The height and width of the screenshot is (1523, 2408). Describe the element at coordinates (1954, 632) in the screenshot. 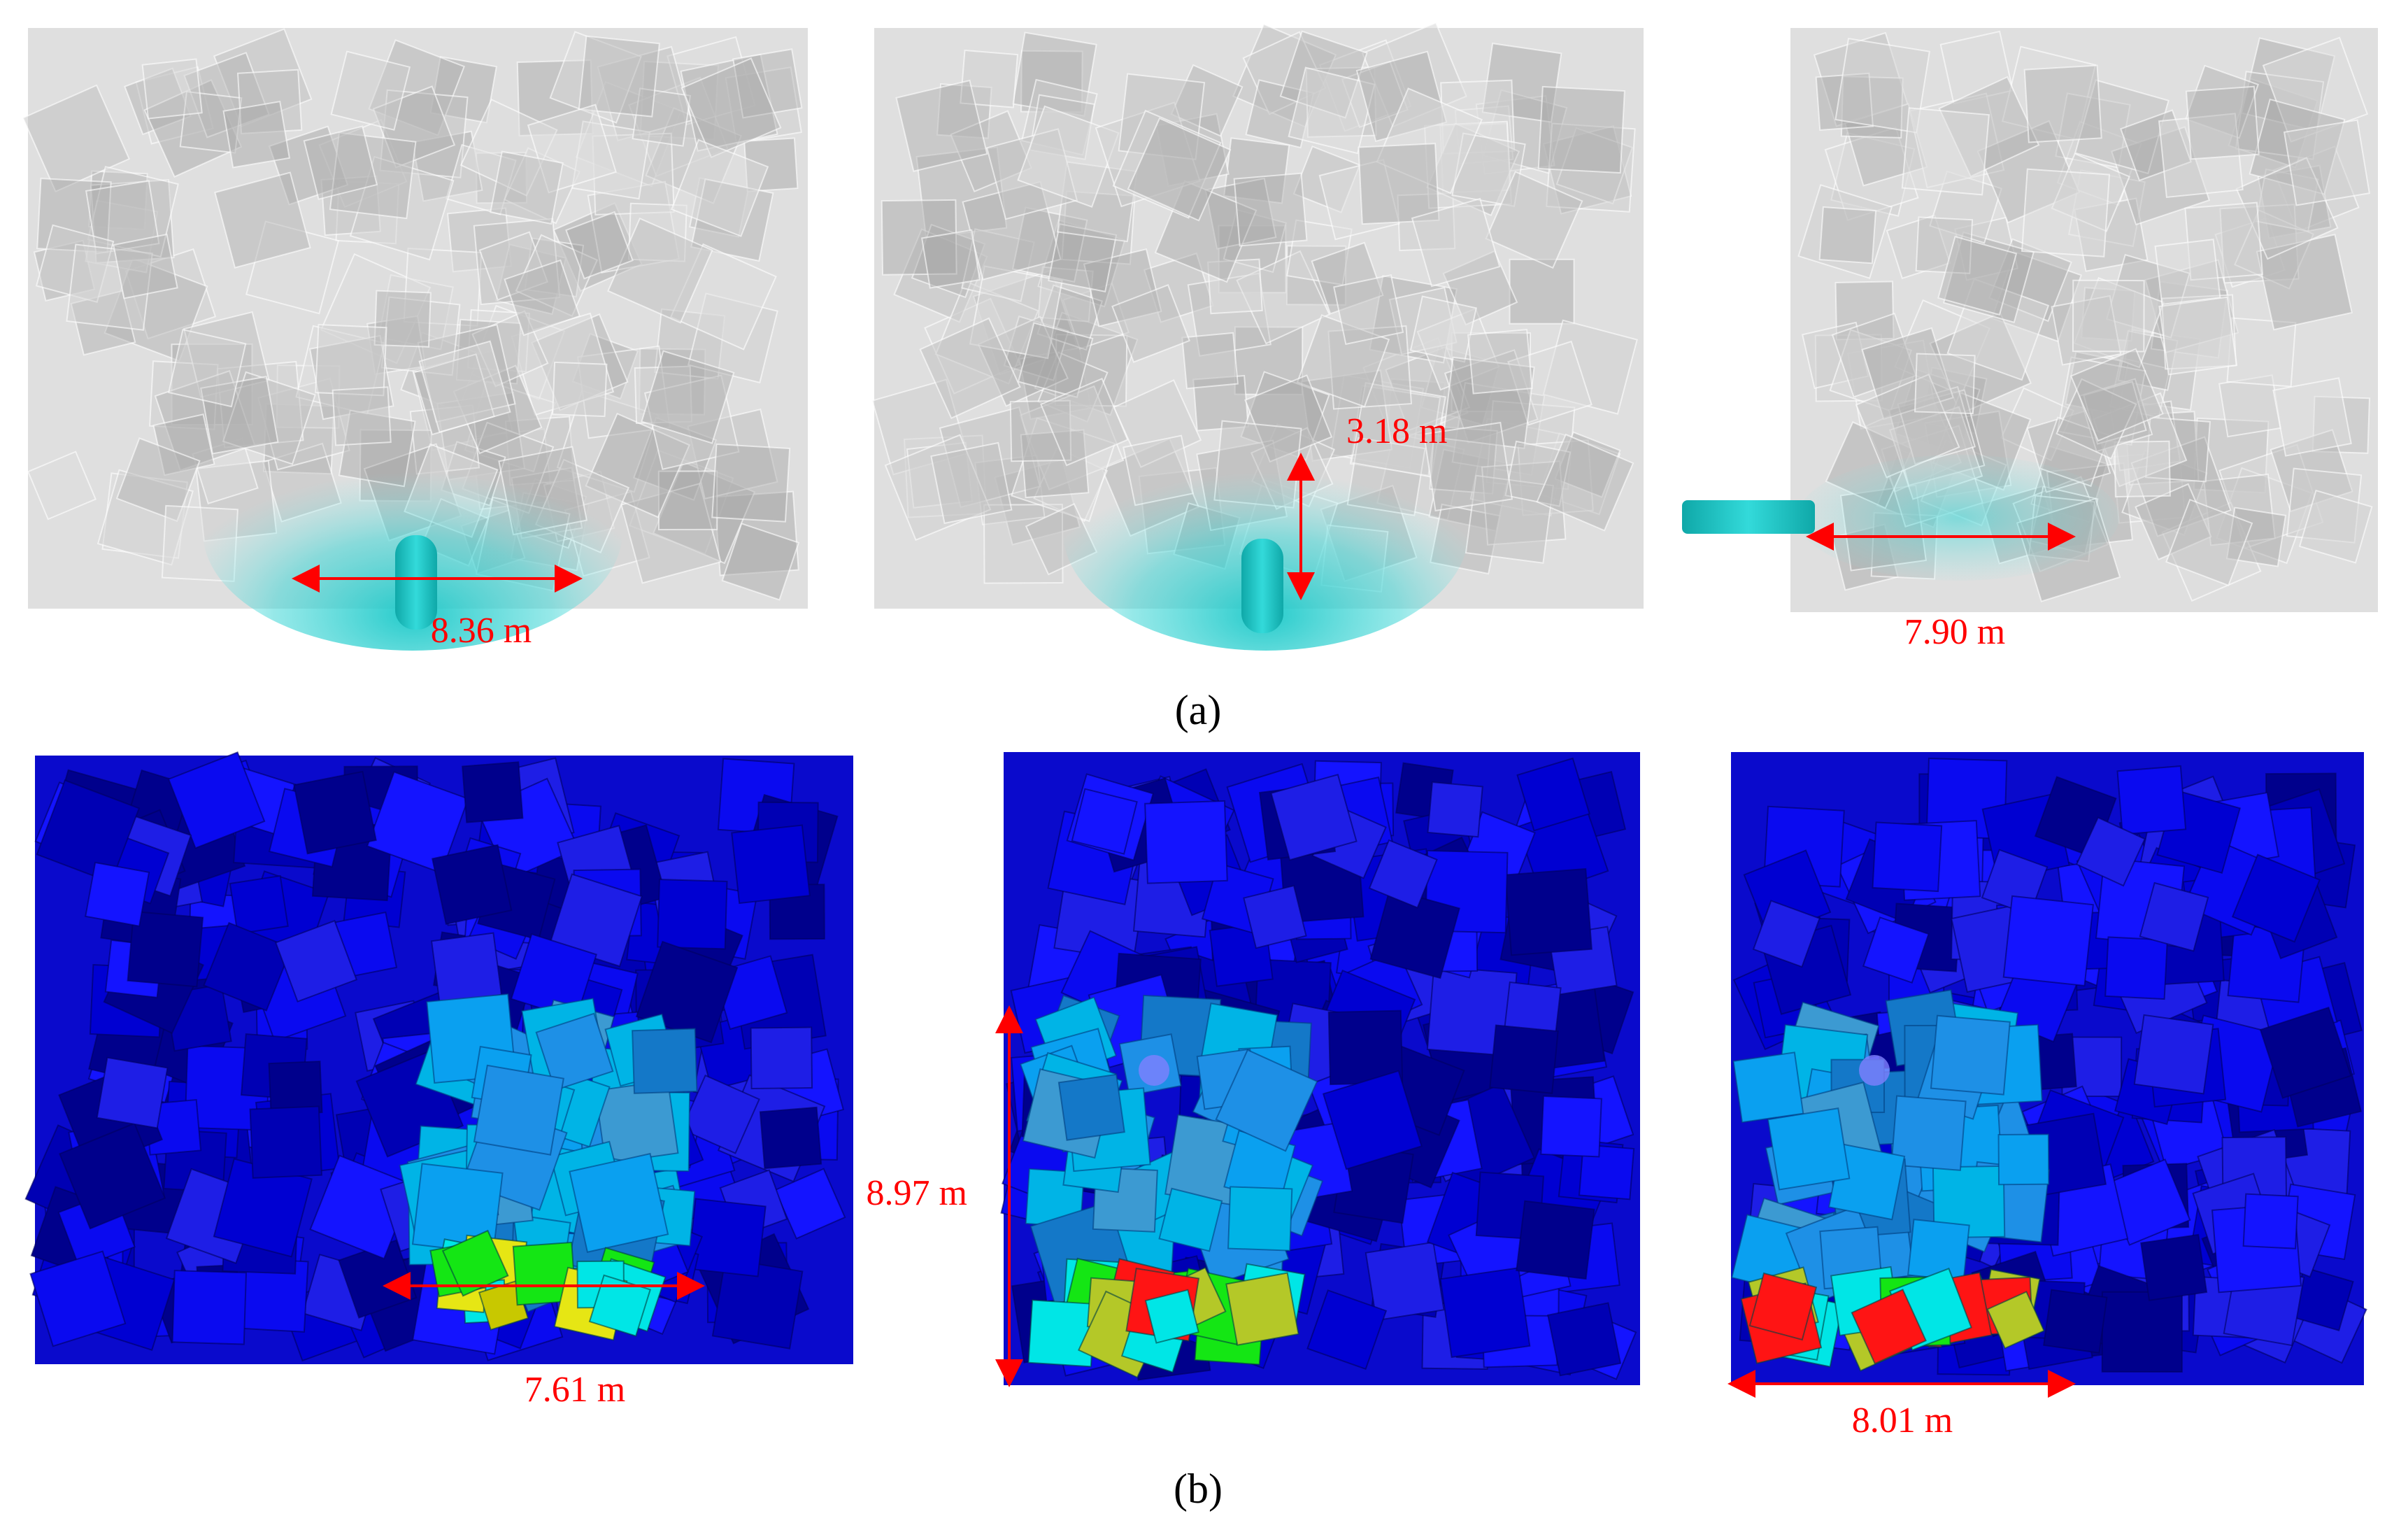

I see `measurement-label-a3: 7.90 m` at that location.